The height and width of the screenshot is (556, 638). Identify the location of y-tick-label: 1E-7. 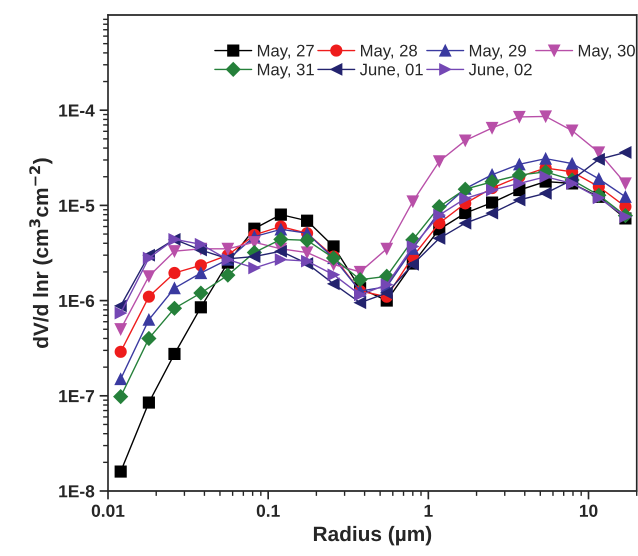
(76, 396).